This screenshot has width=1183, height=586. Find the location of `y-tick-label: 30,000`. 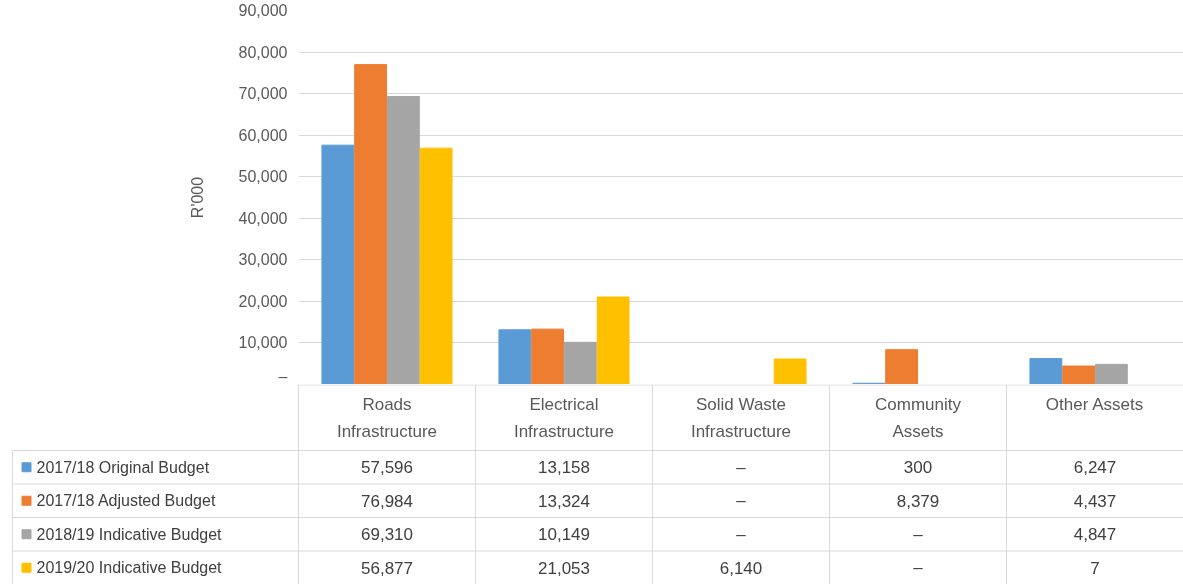

y-tick-label: 30,000 is located at coordinates (263, 260).